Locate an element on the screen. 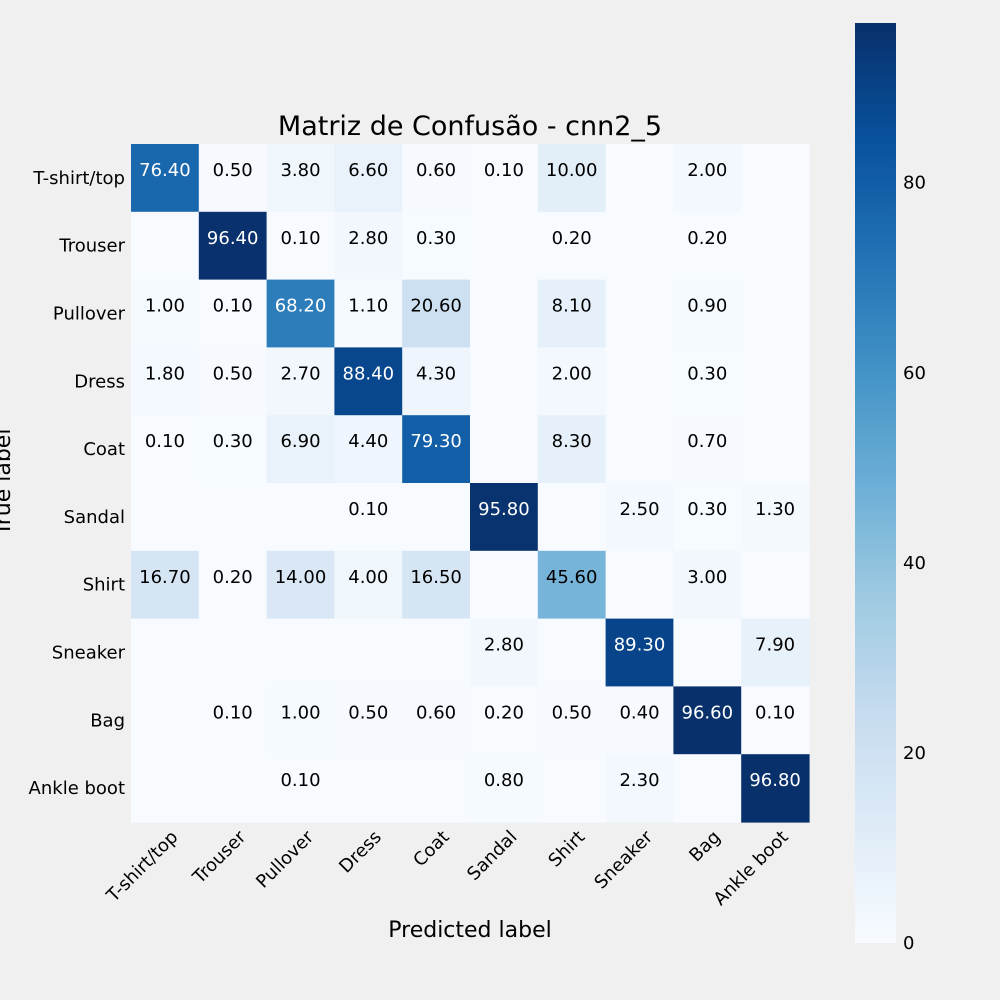 This screenshot has width=1000, height=1000. y-tick-label: Trouser is located at coordinates (91, 246).